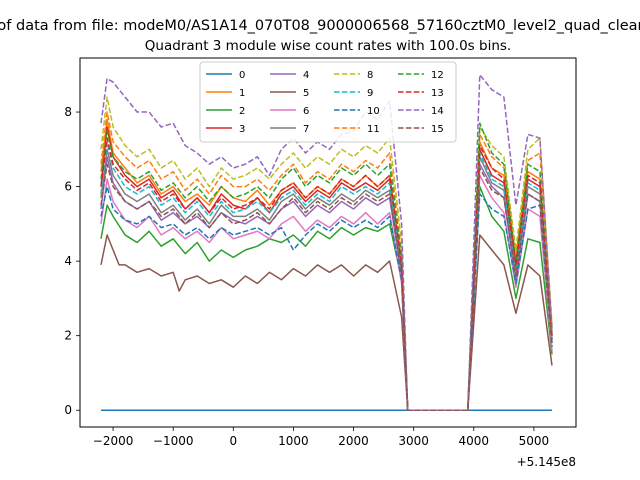 This screenshot has height=480, width=640. I want to click on legend-box, so click(328, 102).